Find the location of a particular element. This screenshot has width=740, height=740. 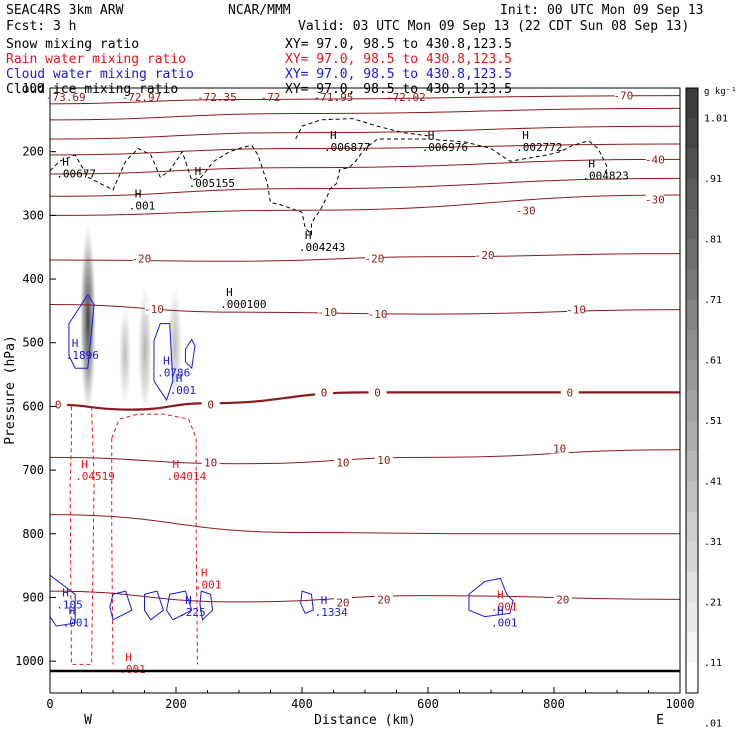

colorbar: 1.01 .91 .81 .71 .61 .51 .41 .31 .21 .11 .01 is located at coordinates (706, 408).